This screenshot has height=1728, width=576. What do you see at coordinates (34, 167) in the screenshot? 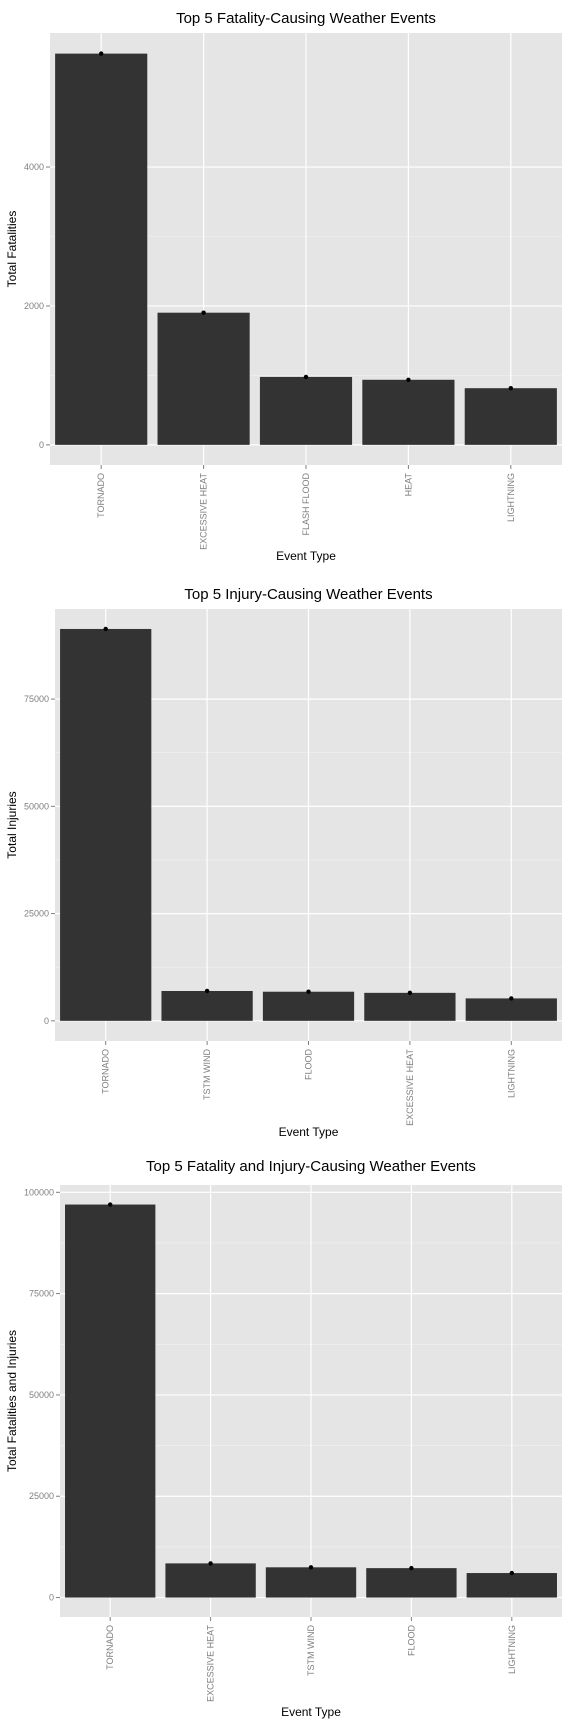
I see `y-tick-label: 4000` at bounding box center [34, 167].